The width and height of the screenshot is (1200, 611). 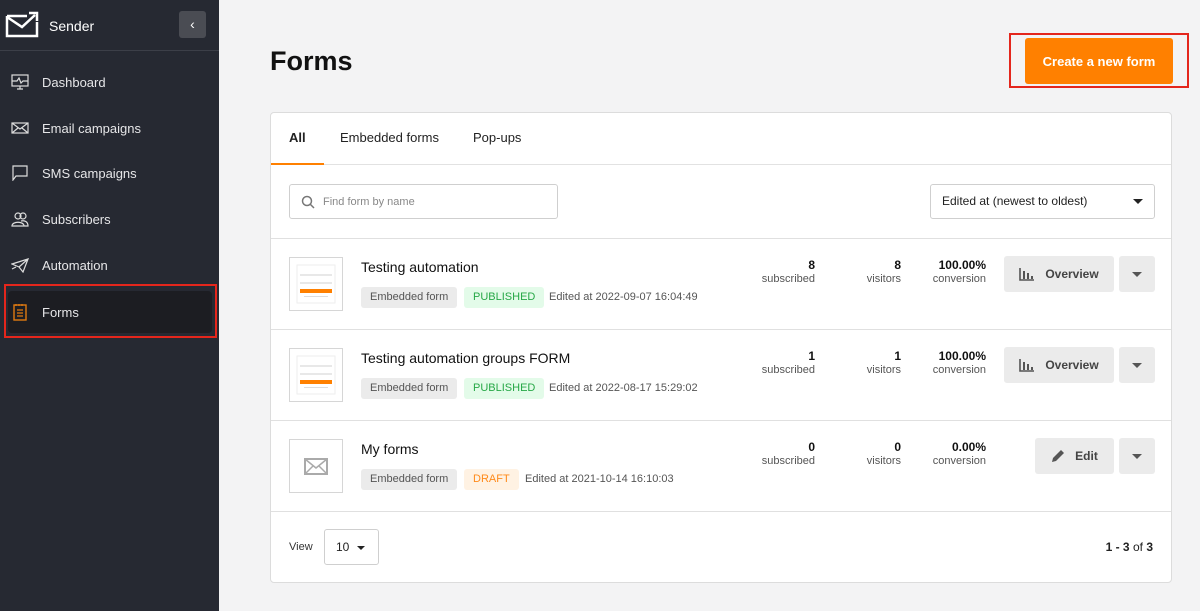 I want to click on tab-embedded-forms: Embedded forms, so click(x=389, y=137).